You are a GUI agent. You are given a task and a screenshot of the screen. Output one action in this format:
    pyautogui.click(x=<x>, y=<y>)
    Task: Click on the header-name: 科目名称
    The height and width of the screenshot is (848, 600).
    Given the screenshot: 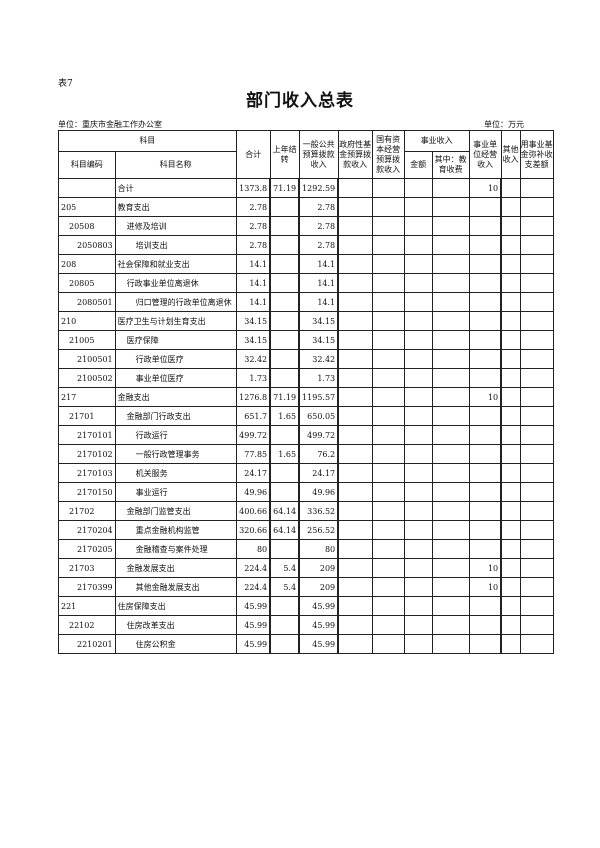 What is the action you would take?
    pyautogui.click(x=175, y=165)
    